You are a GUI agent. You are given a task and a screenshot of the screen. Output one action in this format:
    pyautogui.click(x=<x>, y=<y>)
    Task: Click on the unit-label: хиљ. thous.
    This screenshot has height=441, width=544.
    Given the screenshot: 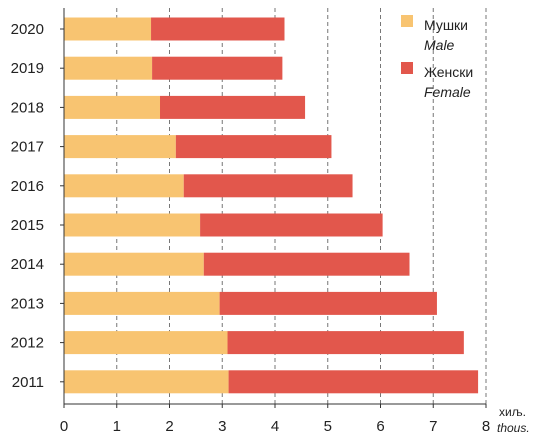 What is the action you would take?
    pyautogui.click(x=513, y=420)
    